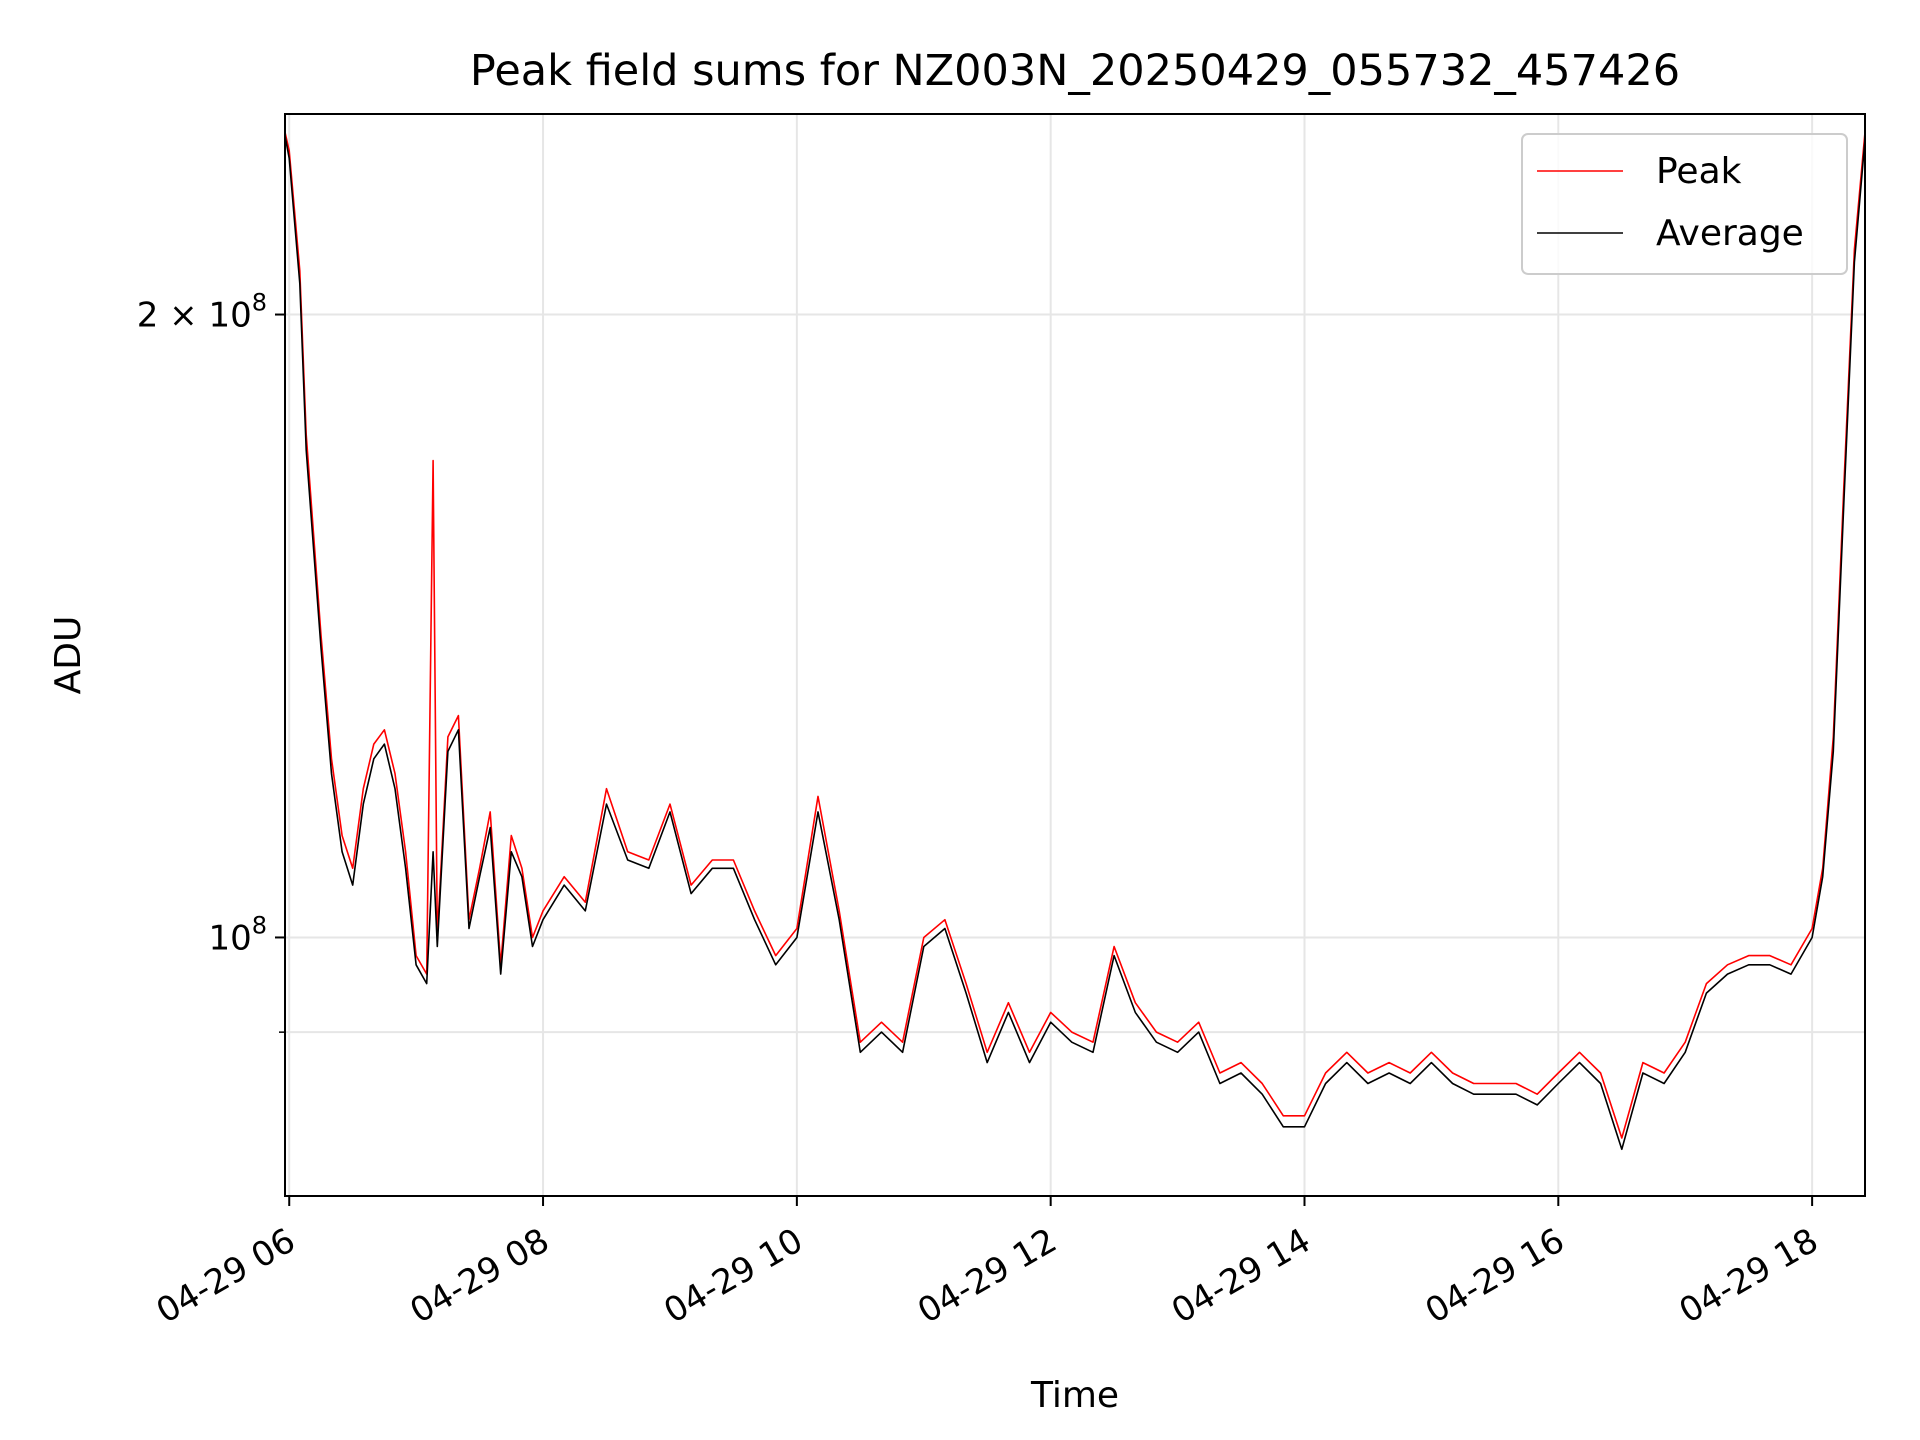 The image size is (1920, 1440). I want to click on legend: Peak Average, so click(1684, 204).